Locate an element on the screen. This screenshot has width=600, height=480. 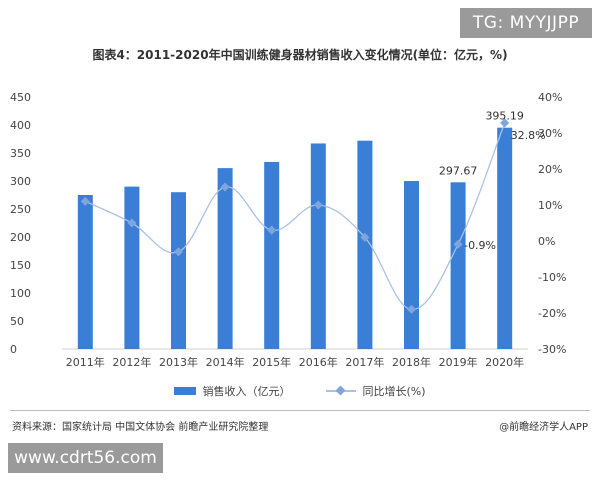
data-label: -0.9% is located at coordinates (480, 245).